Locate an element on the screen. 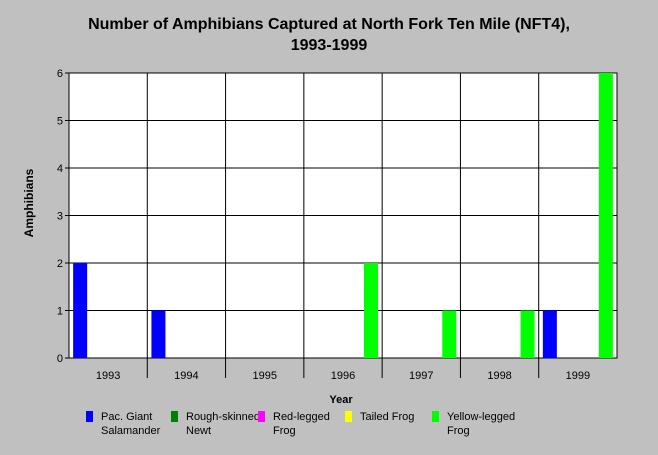 The height and width of the screenshot is (455, 658). x-tick-label: 1994 is located at coordinates (186, 376).